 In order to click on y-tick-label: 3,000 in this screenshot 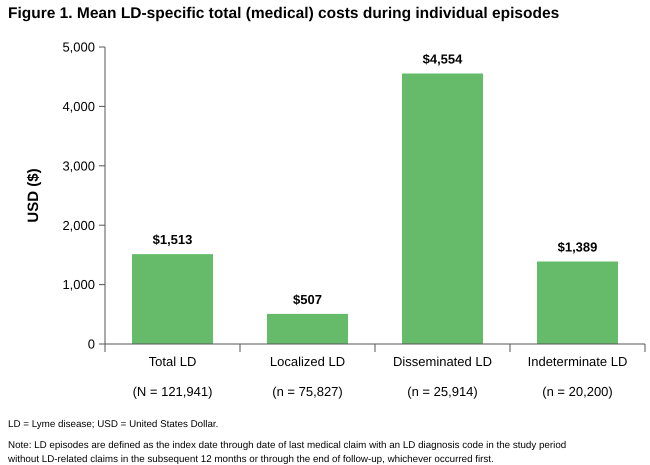, I will do `click(78, 166)`.